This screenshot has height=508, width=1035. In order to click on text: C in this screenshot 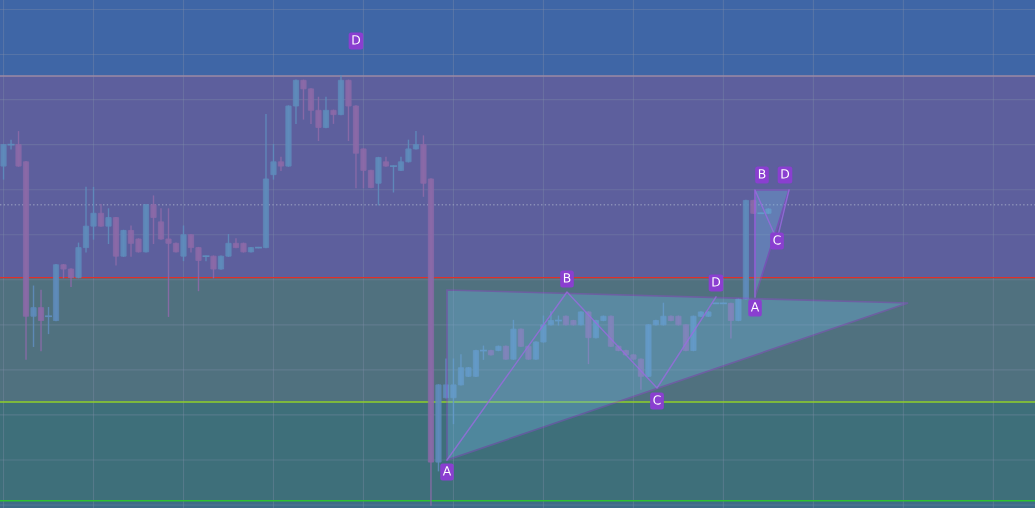, I will do `click(777, 240)`.